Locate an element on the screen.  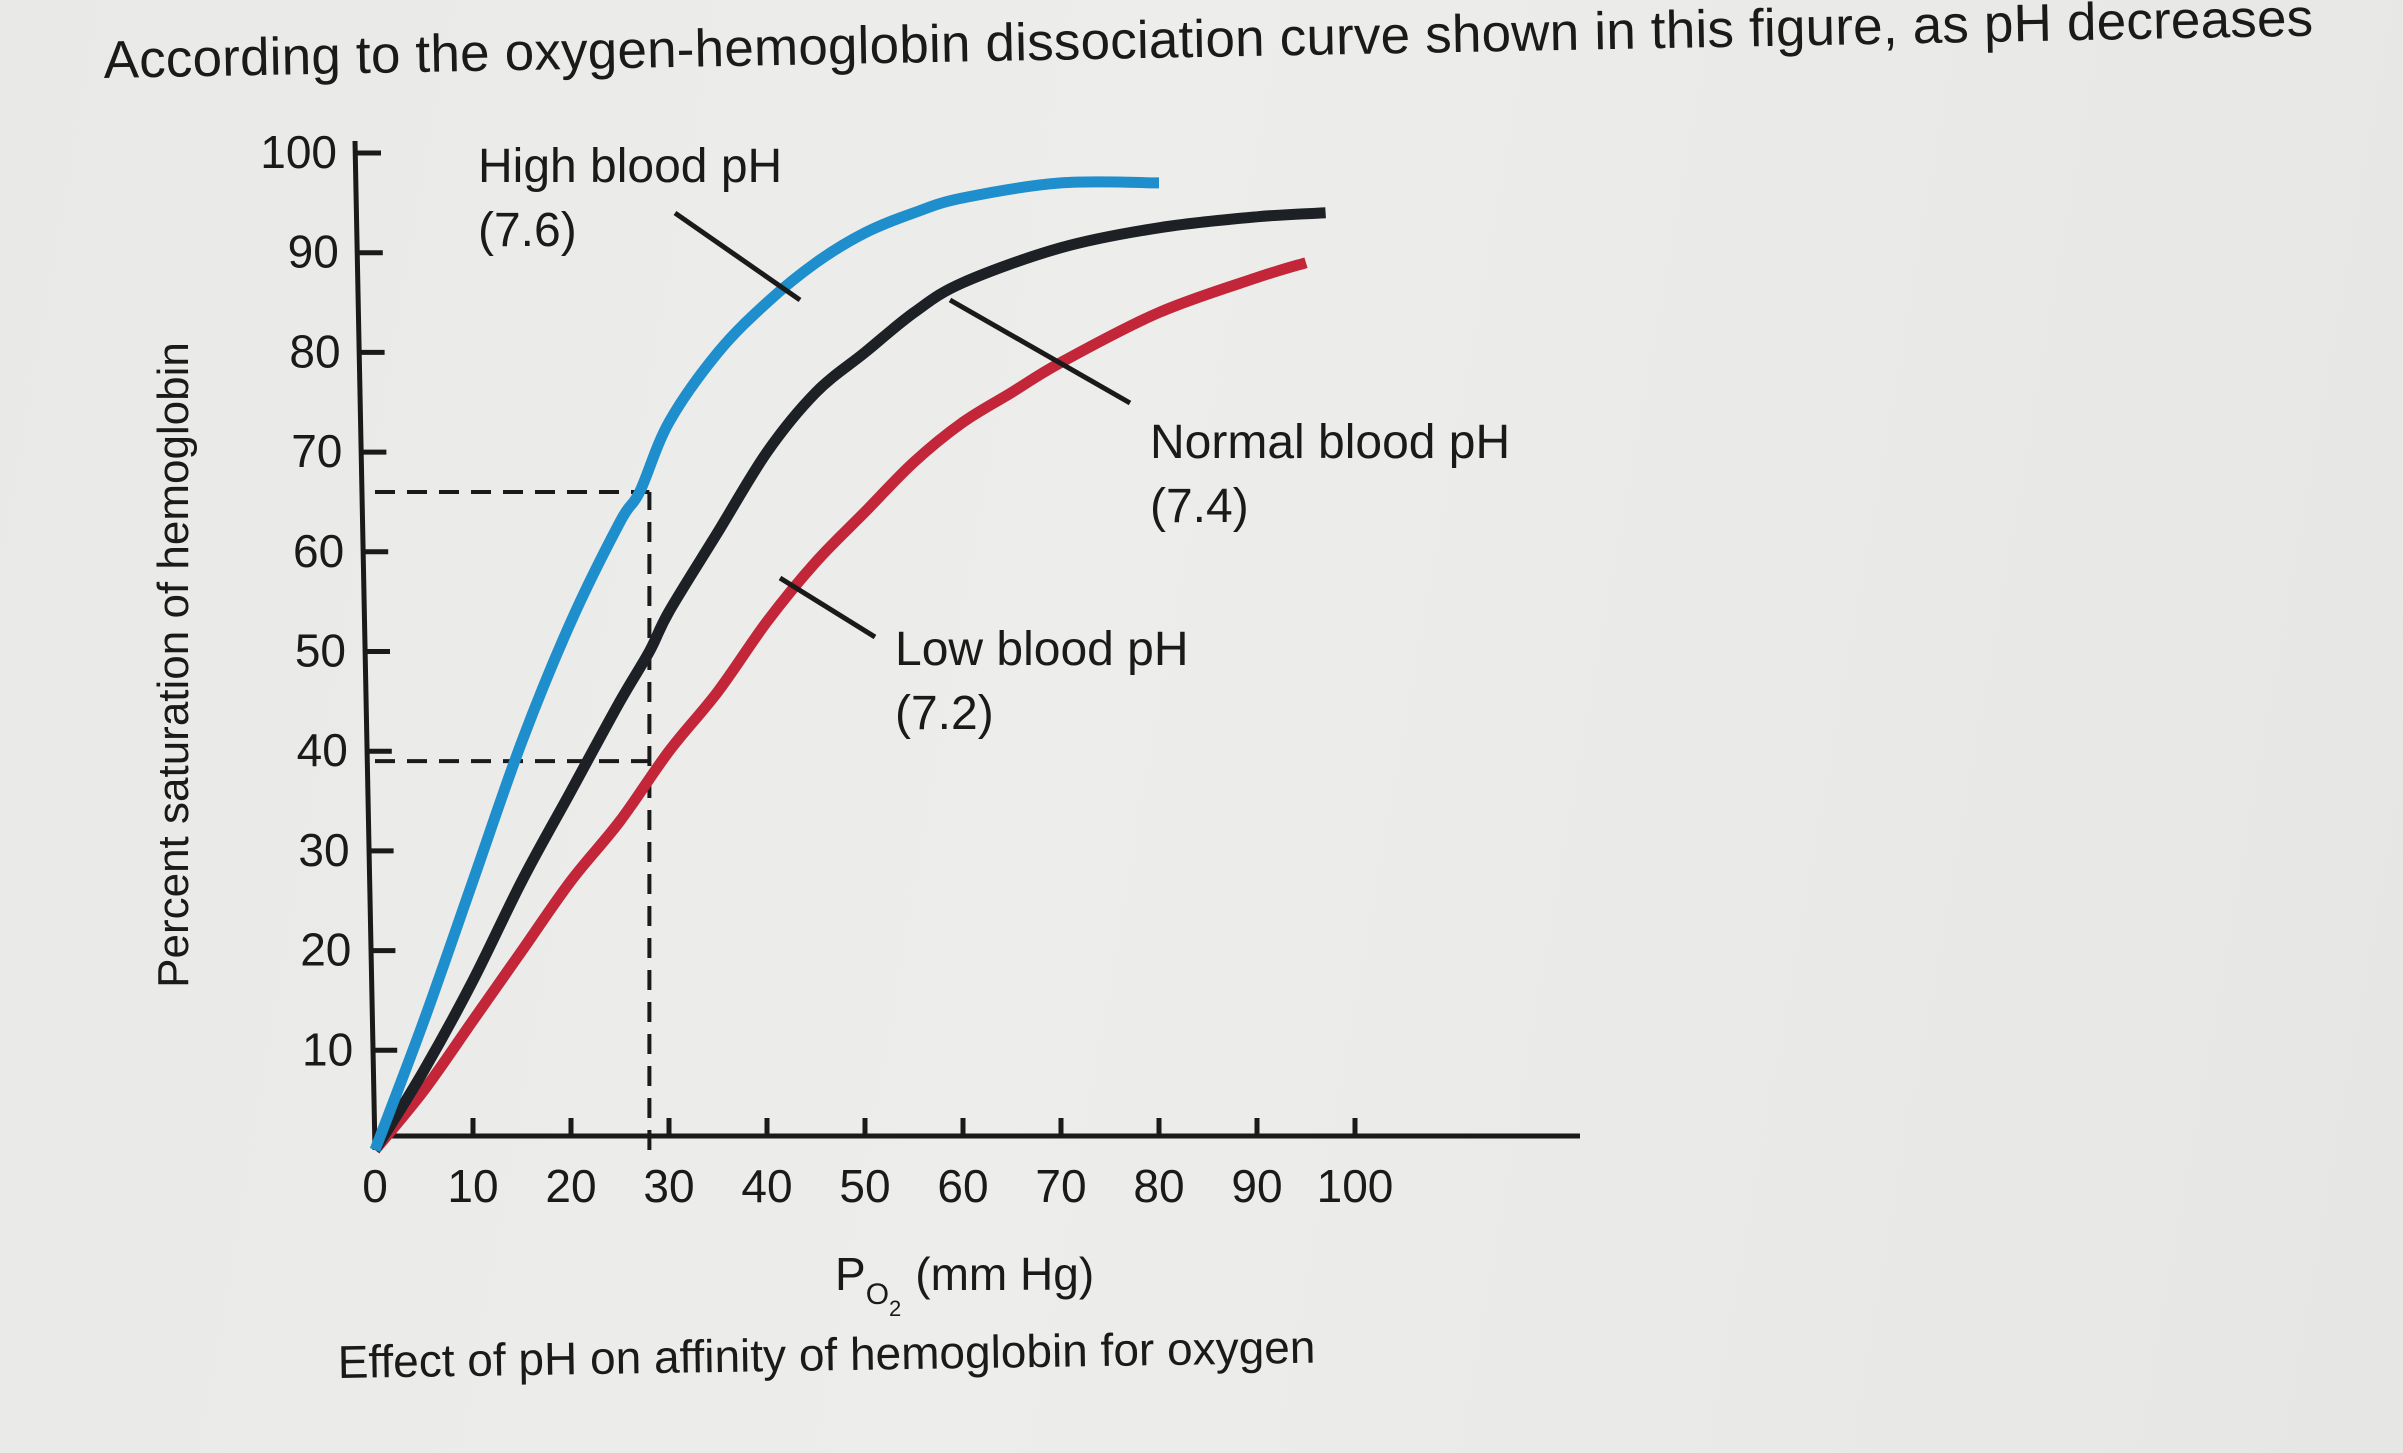
y-tick-label: 10 is located at coordinates (327, 1049).